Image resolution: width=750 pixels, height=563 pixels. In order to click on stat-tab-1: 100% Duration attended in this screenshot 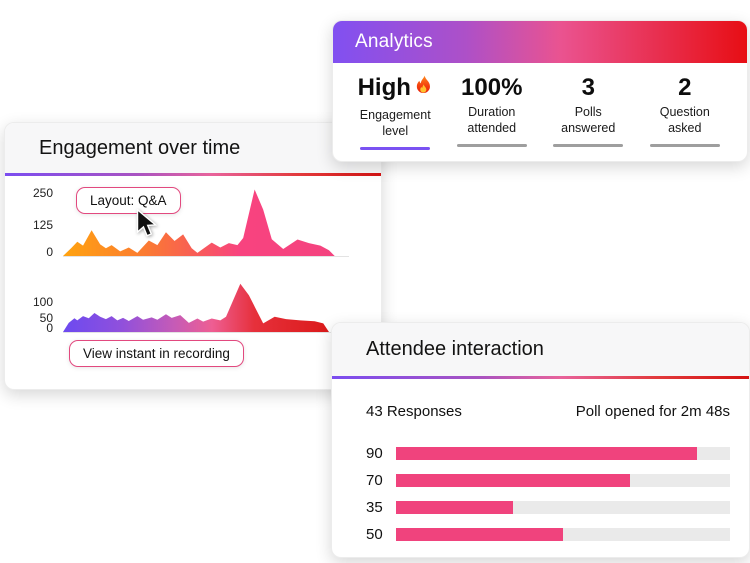, I will do `click(492, 112)`.